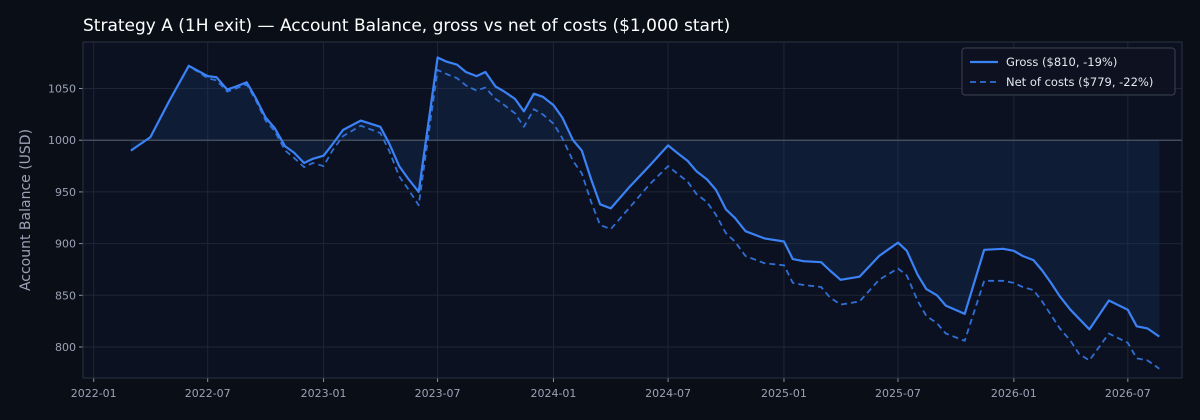  I want to click on x-tick-label: 2022-01, so click(94, 393).